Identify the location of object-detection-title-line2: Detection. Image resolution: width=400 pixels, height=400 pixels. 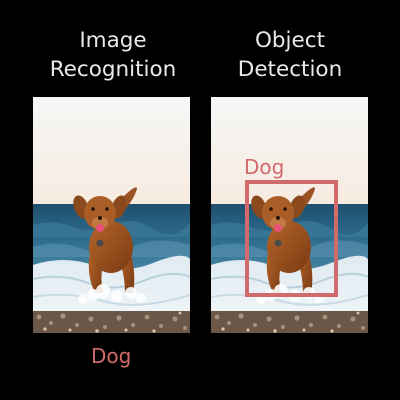
(290, 69).